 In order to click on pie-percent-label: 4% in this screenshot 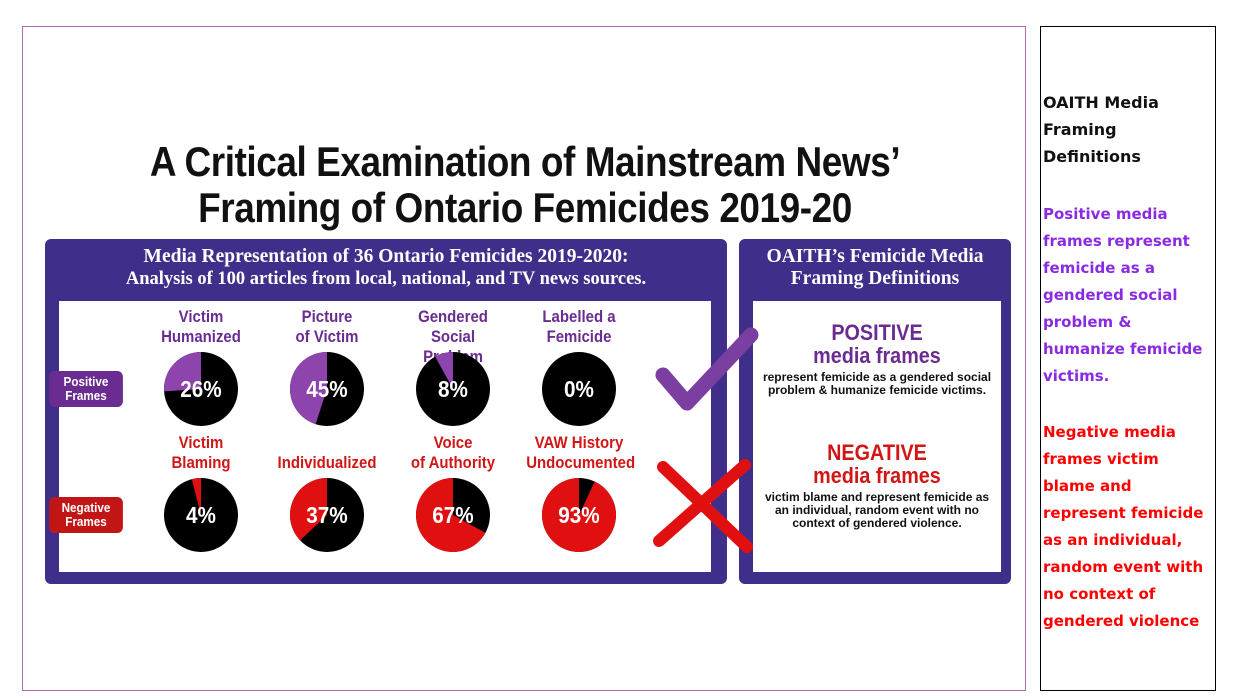, I will do `click(201, 515)`.